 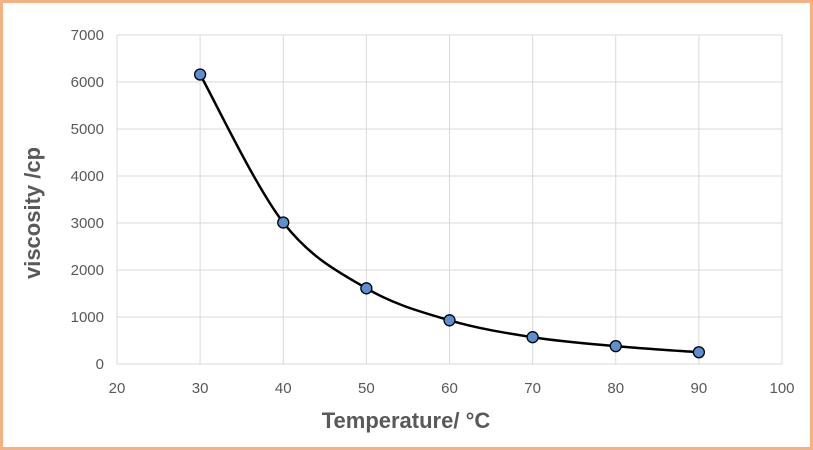 I want to click on y-tick-label: 0, so click(x=100, y=364).